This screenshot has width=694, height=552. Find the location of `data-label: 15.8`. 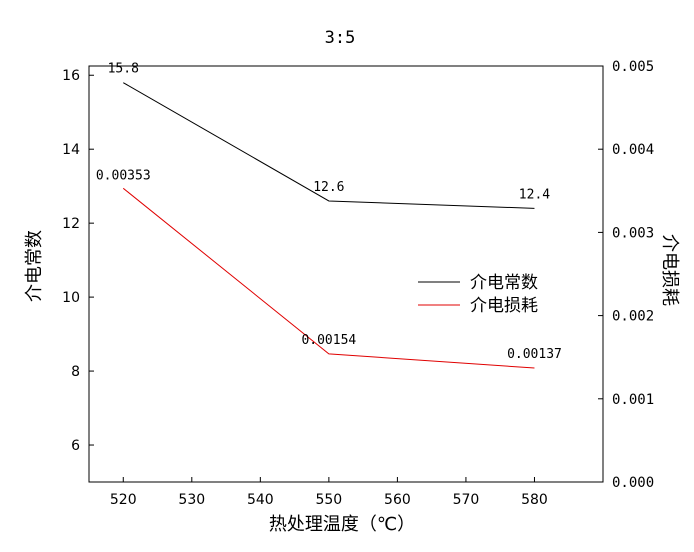

data-label: 15.8 is located at coordinates (123, 69).